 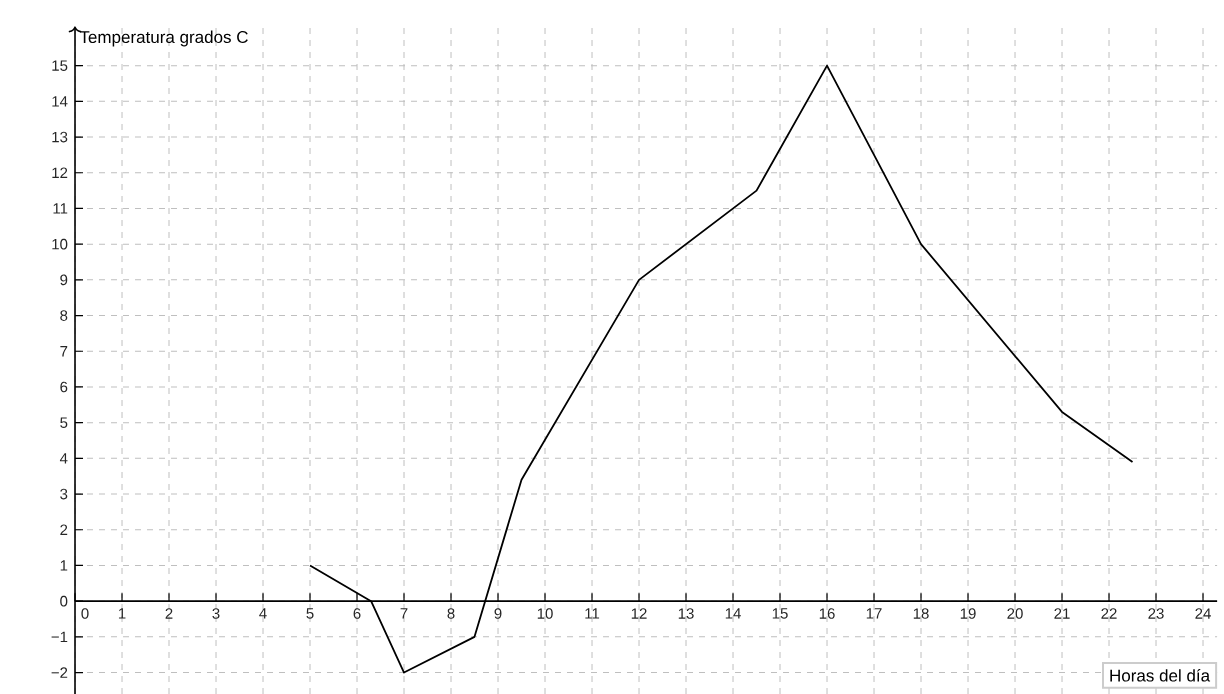 What do you see at coordinates (874, 613) in the screenshot?
I see `x-tick-label: 17` at bounding box center [874, 613].